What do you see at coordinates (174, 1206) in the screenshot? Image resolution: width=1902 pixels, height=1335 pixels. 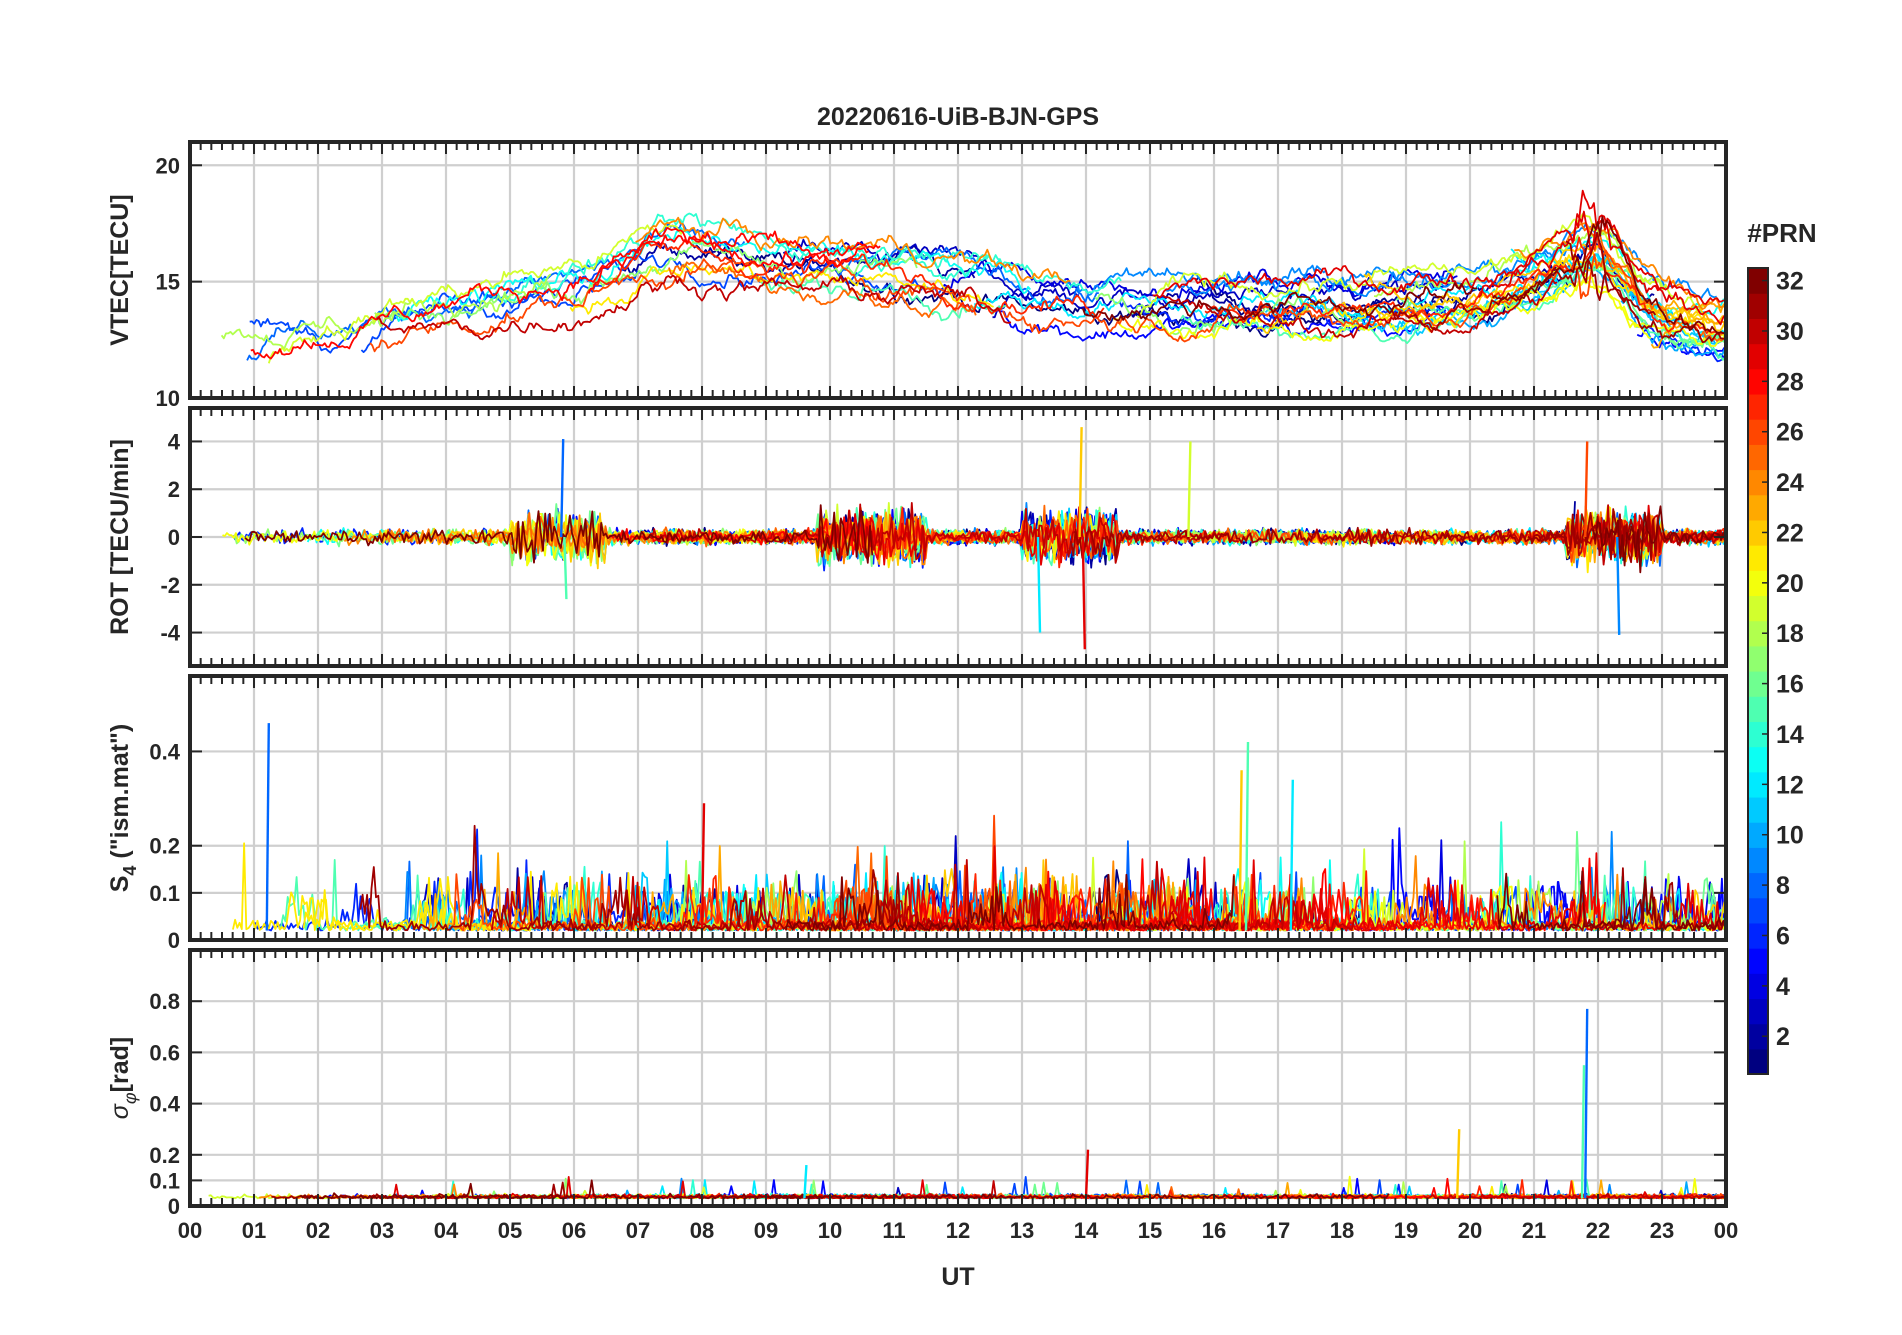 I see `y-tick-label: 0` at bounding box center [174, 1206].